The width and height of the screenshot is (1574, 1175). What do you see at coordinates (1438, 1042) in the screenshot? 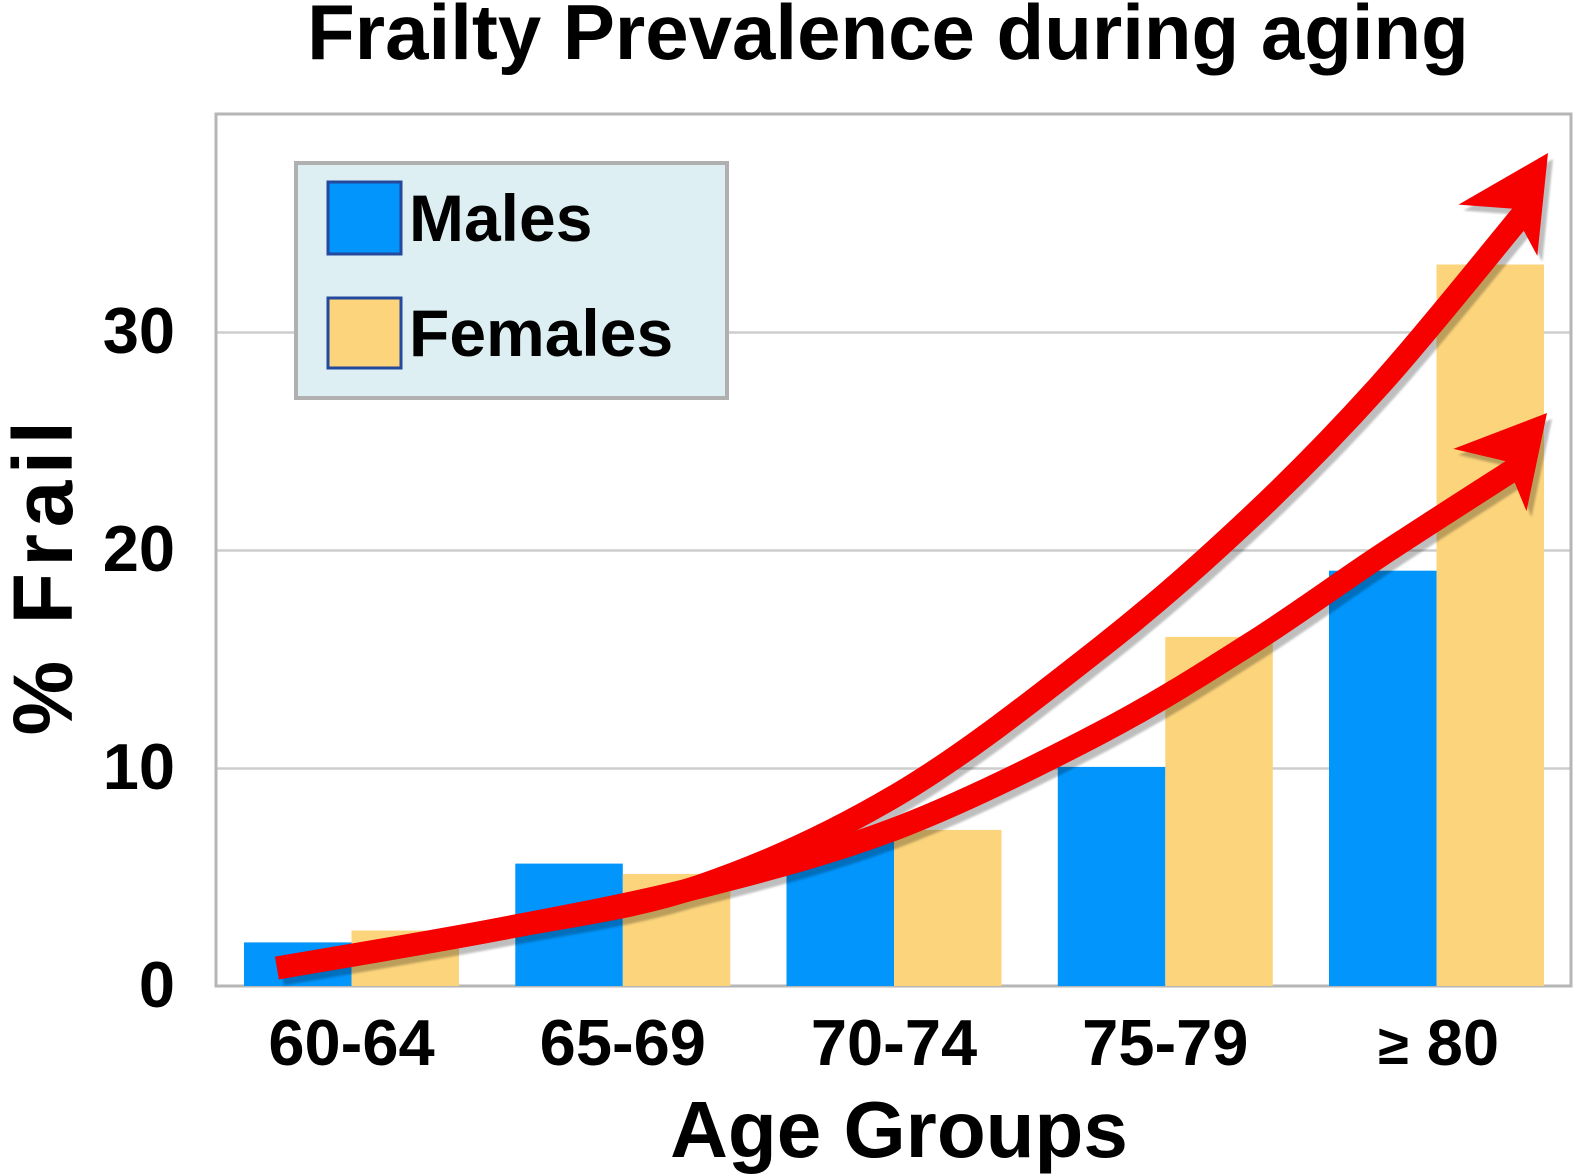
I see `svg-text: ≥ 80` at bounding box center [1438, 1042].